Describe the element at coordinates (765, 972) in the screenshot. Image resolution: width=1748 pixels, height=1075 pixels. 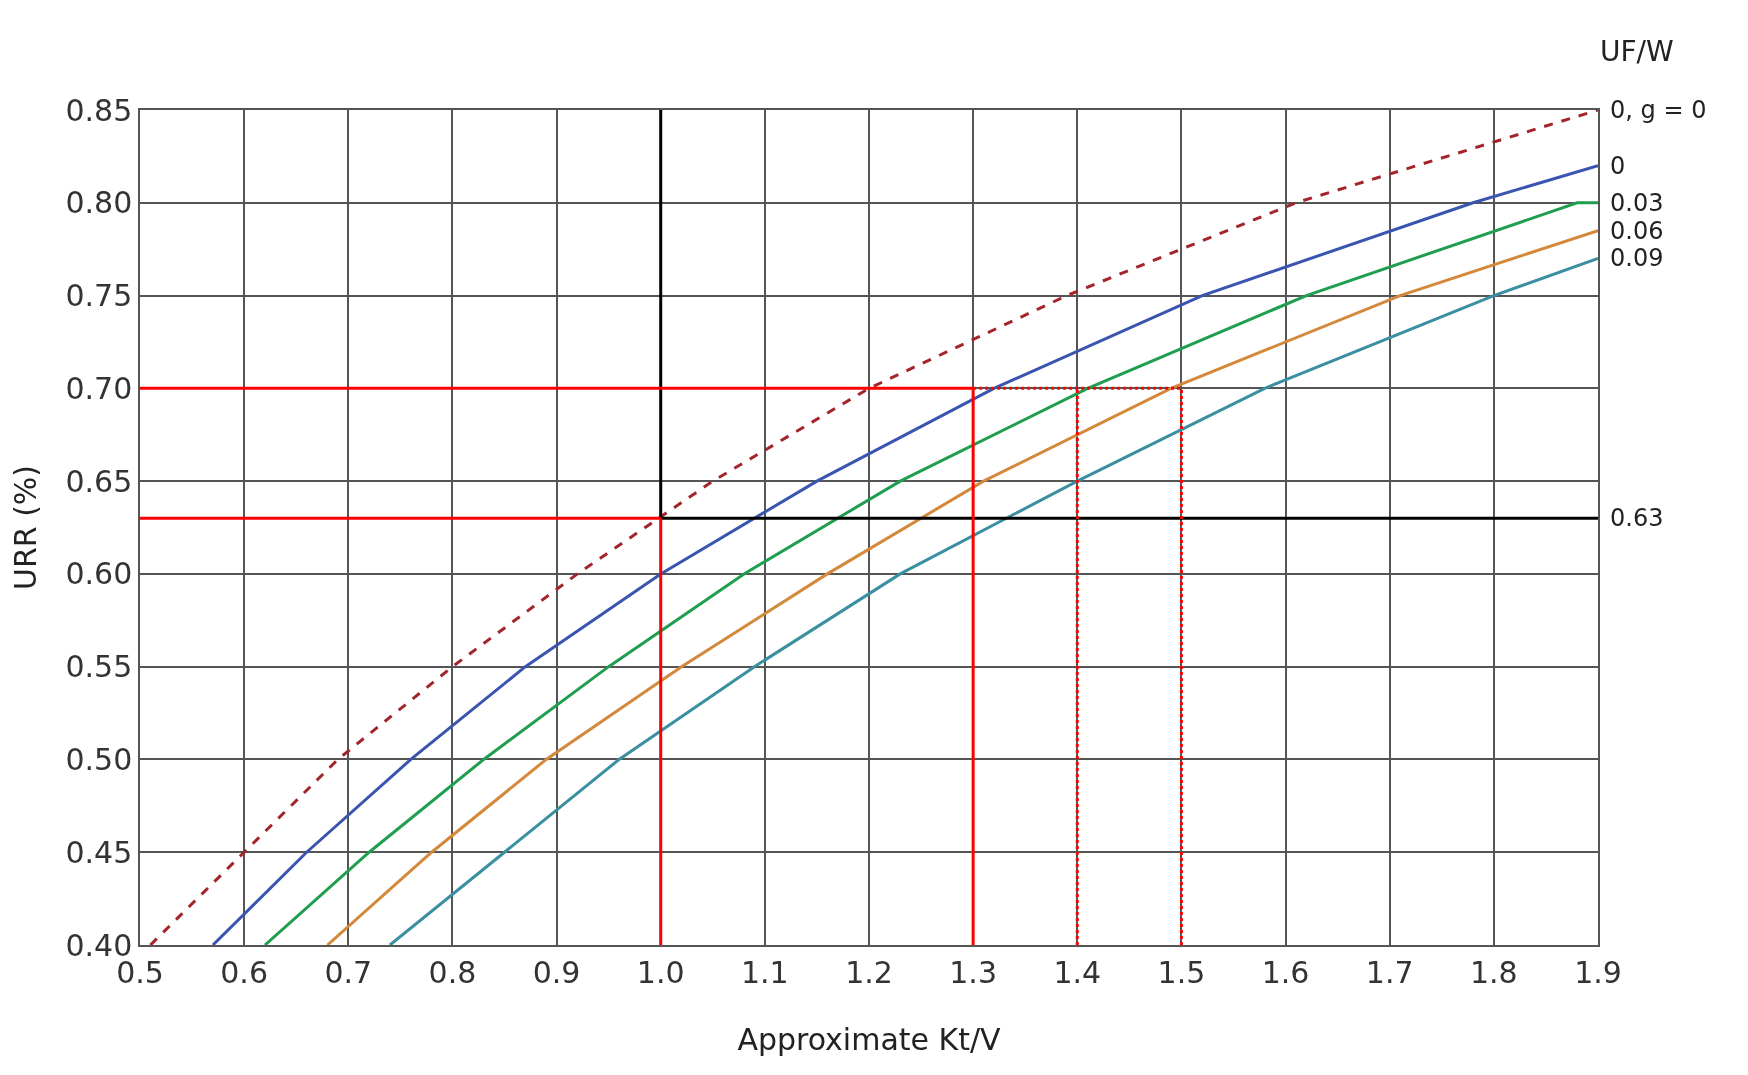
I see `x-tick-label: 1.1` at that location.